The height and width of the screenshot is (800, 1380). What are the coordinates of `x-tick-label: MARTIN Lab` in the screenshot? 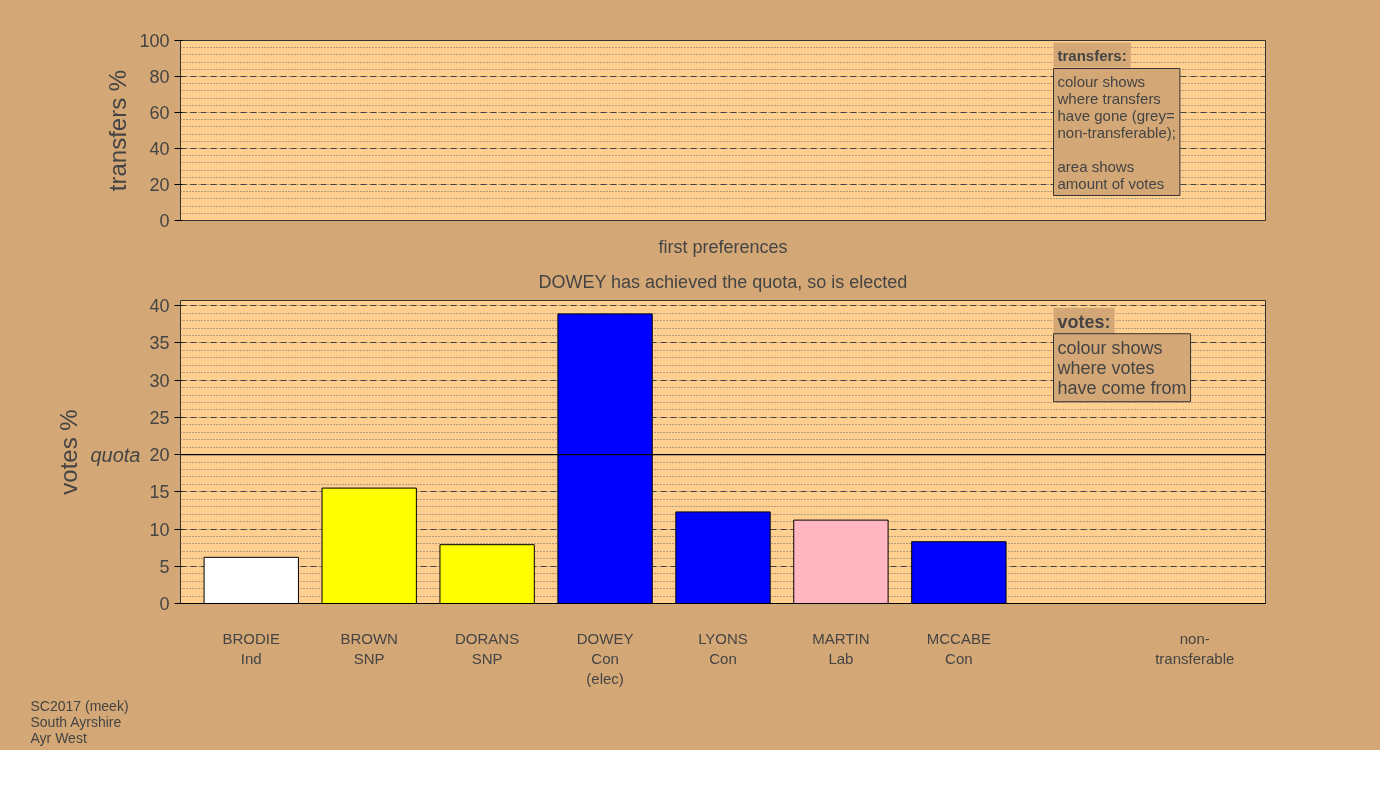 It's located at (841, 648).